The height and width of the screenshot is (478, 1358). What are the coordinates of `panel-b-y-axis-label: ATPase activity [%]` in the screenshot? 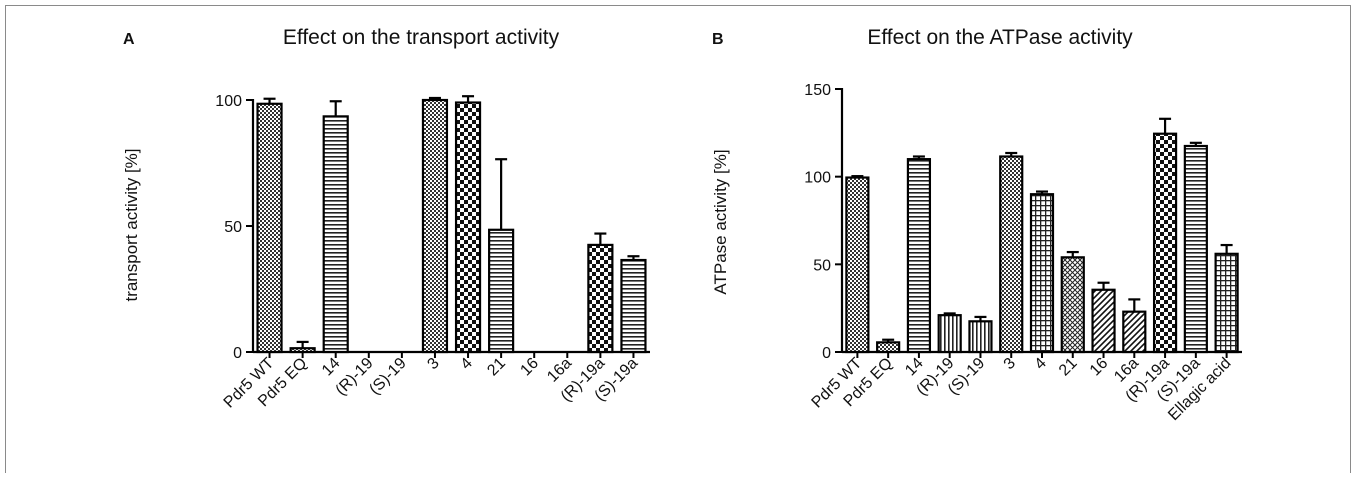 It's located at (720, 221).